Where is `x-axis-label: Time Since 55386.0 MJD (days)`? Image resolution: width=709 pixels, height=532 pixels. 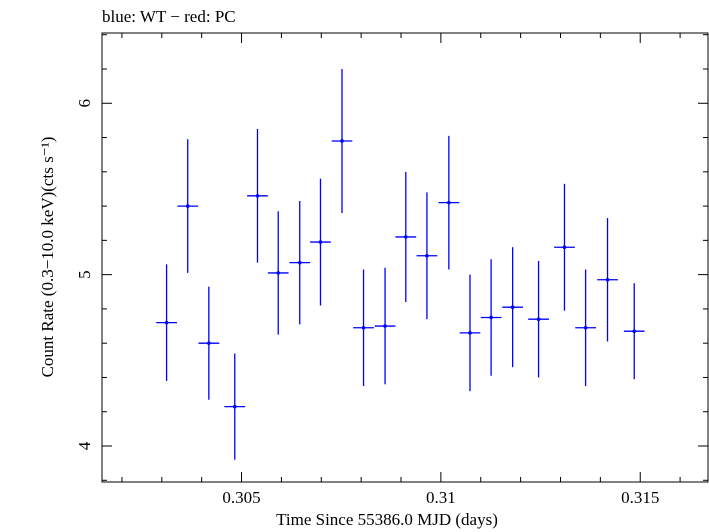
x-axis-label: Time Since 55386.0 MJD (days) is located at coordinates (387, 519).